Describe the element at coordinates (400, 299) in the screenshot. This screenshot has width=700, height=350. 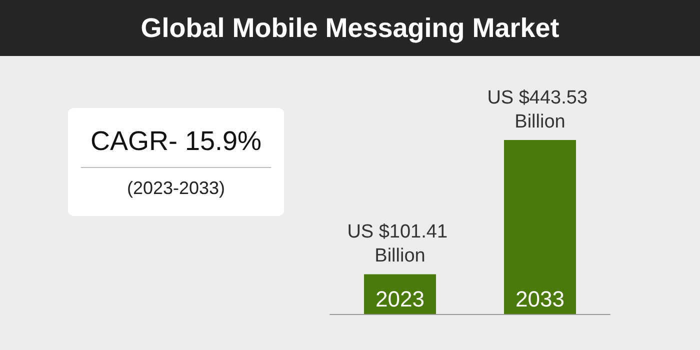
I see `x-tick-label: 2023` at that location.